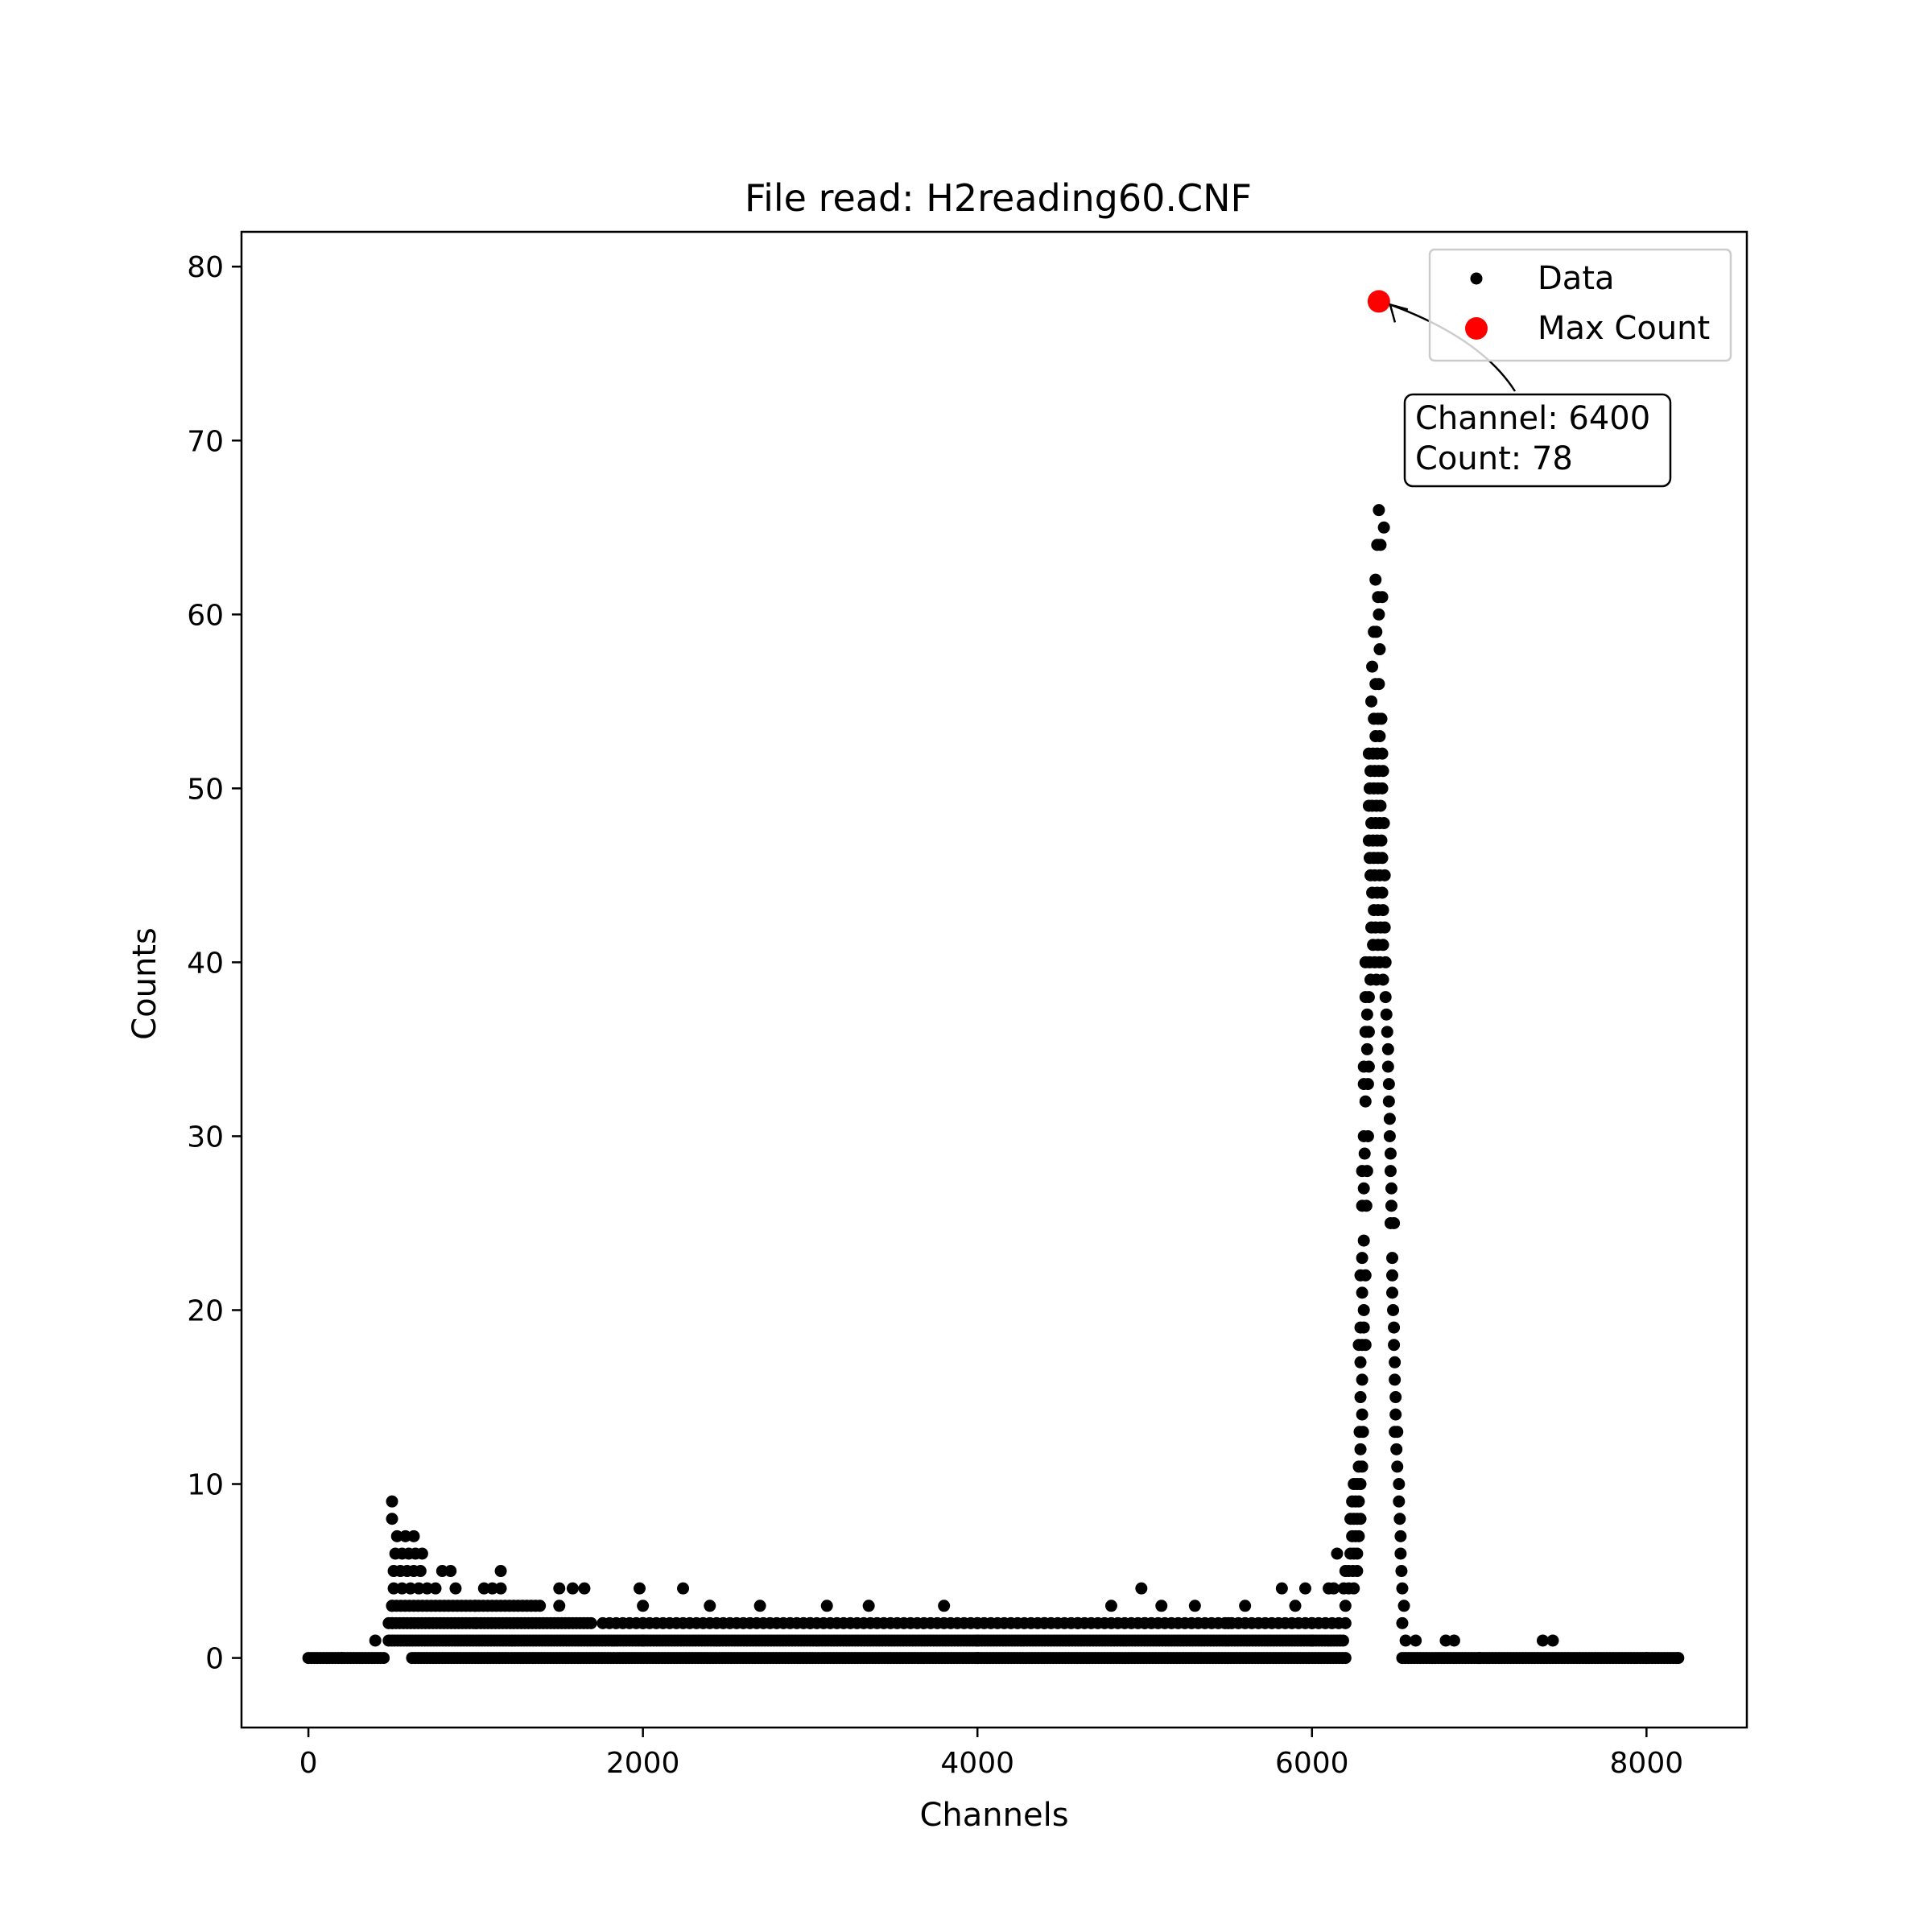 The height and width of the screenshot is (1932, 1932). What do you see at coordinates (1647, 1764) in the screenshot?
I see `x-tick-label: 8000` at bounding box center [1647, 1764].